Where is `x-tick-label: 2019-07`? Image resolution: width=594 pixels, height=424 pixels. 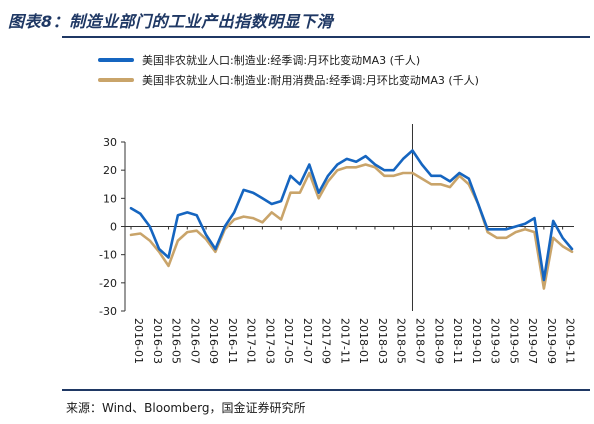
x-tick-label: 2019-07 is located at coordinates (532, 341).